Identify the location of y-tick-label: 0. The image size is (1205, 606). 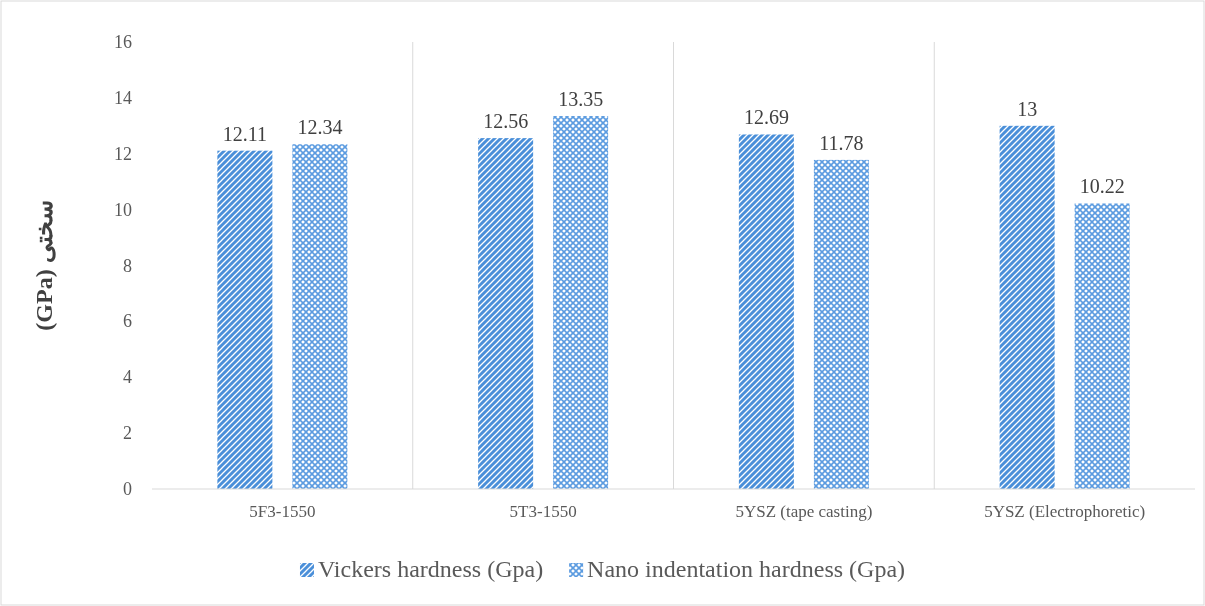
(127, 489).